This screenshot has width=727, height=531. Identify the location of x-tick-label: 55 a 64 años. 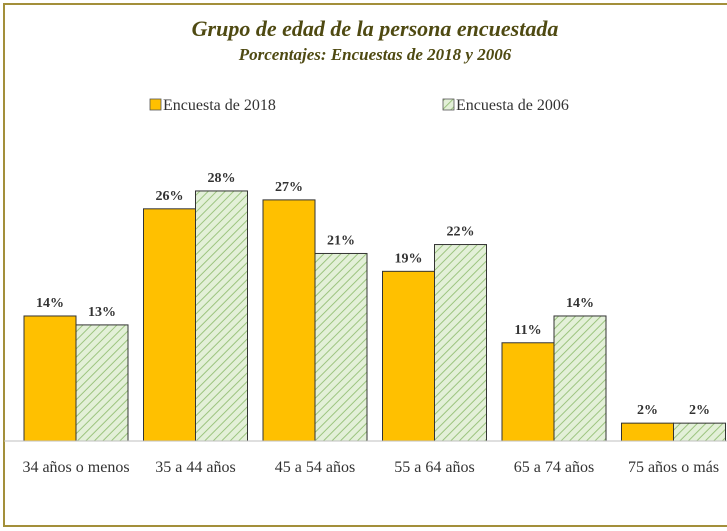
(434, 467).